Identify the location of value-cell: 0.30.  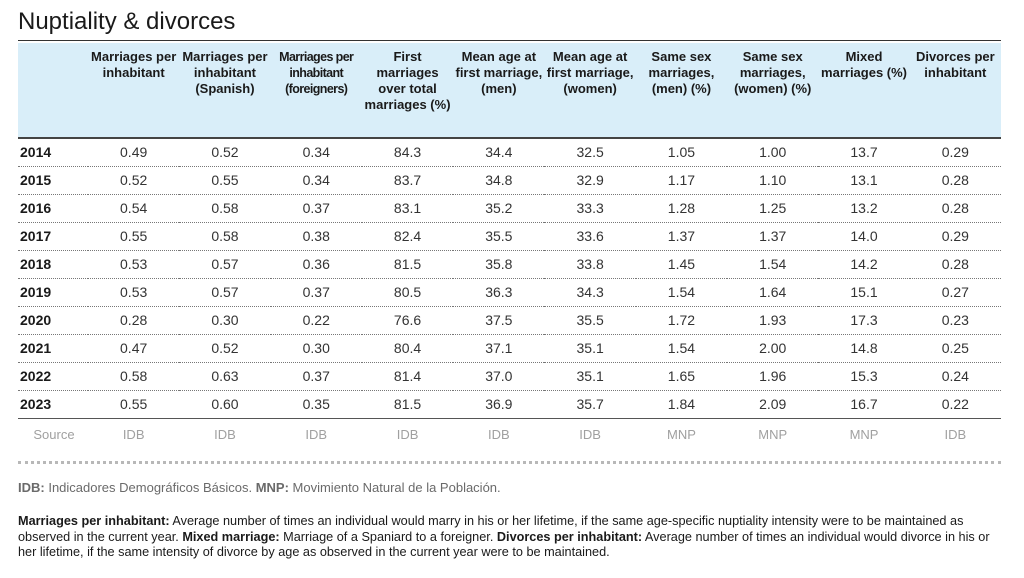
(316, 348).